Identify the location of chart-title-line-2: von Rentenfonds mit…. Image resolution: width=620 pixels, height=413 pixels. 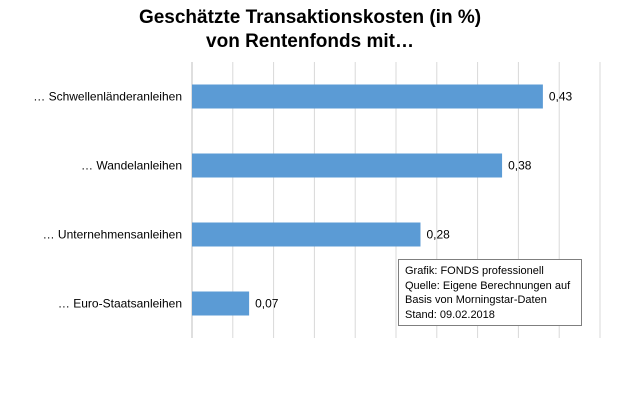
(310, 41).